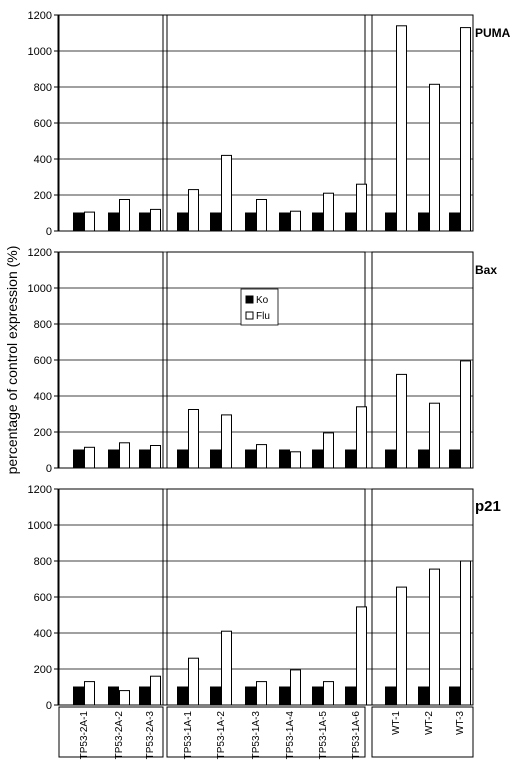  Describe the element at coordinates (256, 735) in the screenshot. I see `x-tick-label: TP53-1A-3` at that location.